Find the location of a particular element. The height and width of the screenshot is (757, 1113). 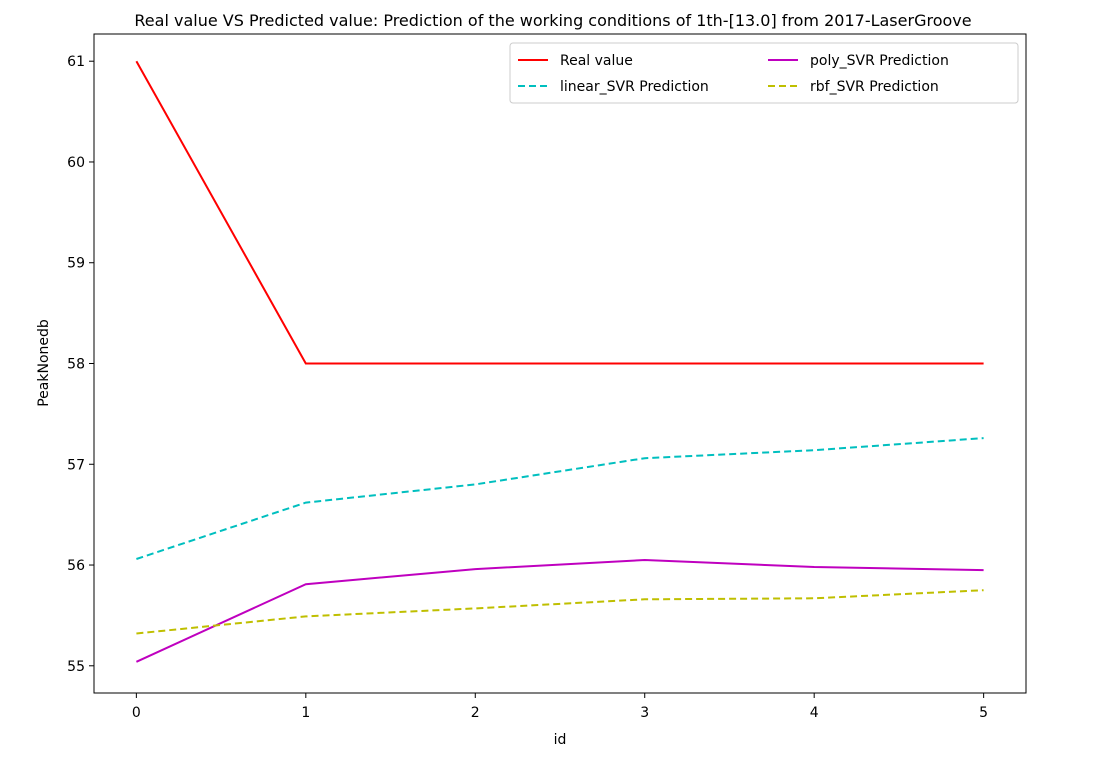

x-axis: 0 1 2 3 4 5 is located at coordinates (560, 707).